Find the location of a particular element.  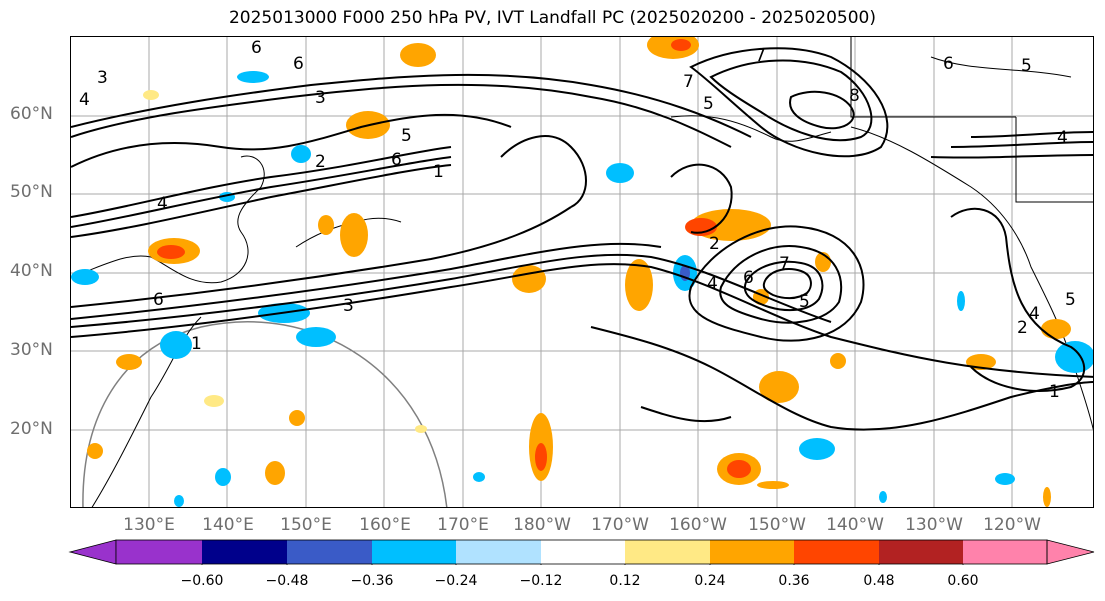

lat-label-40n: 40°N is located at coordinates (31, 271).